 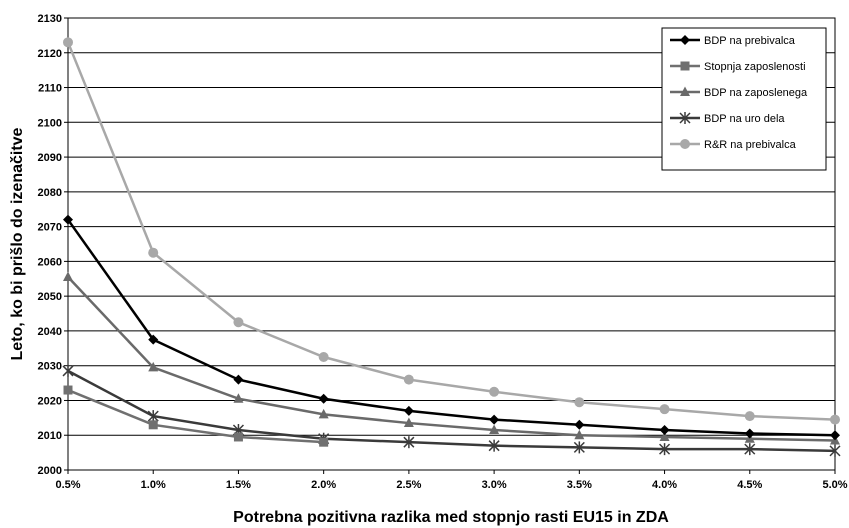 I want to click on legend-item: BDP na prebivalca, so click(x=733, y=41).